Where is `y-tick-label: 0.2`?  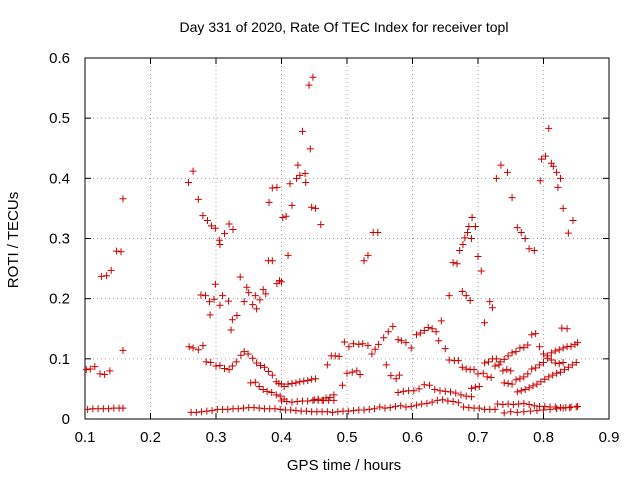
y-tick-label: 0.2 is located at coordinates (59, 299).